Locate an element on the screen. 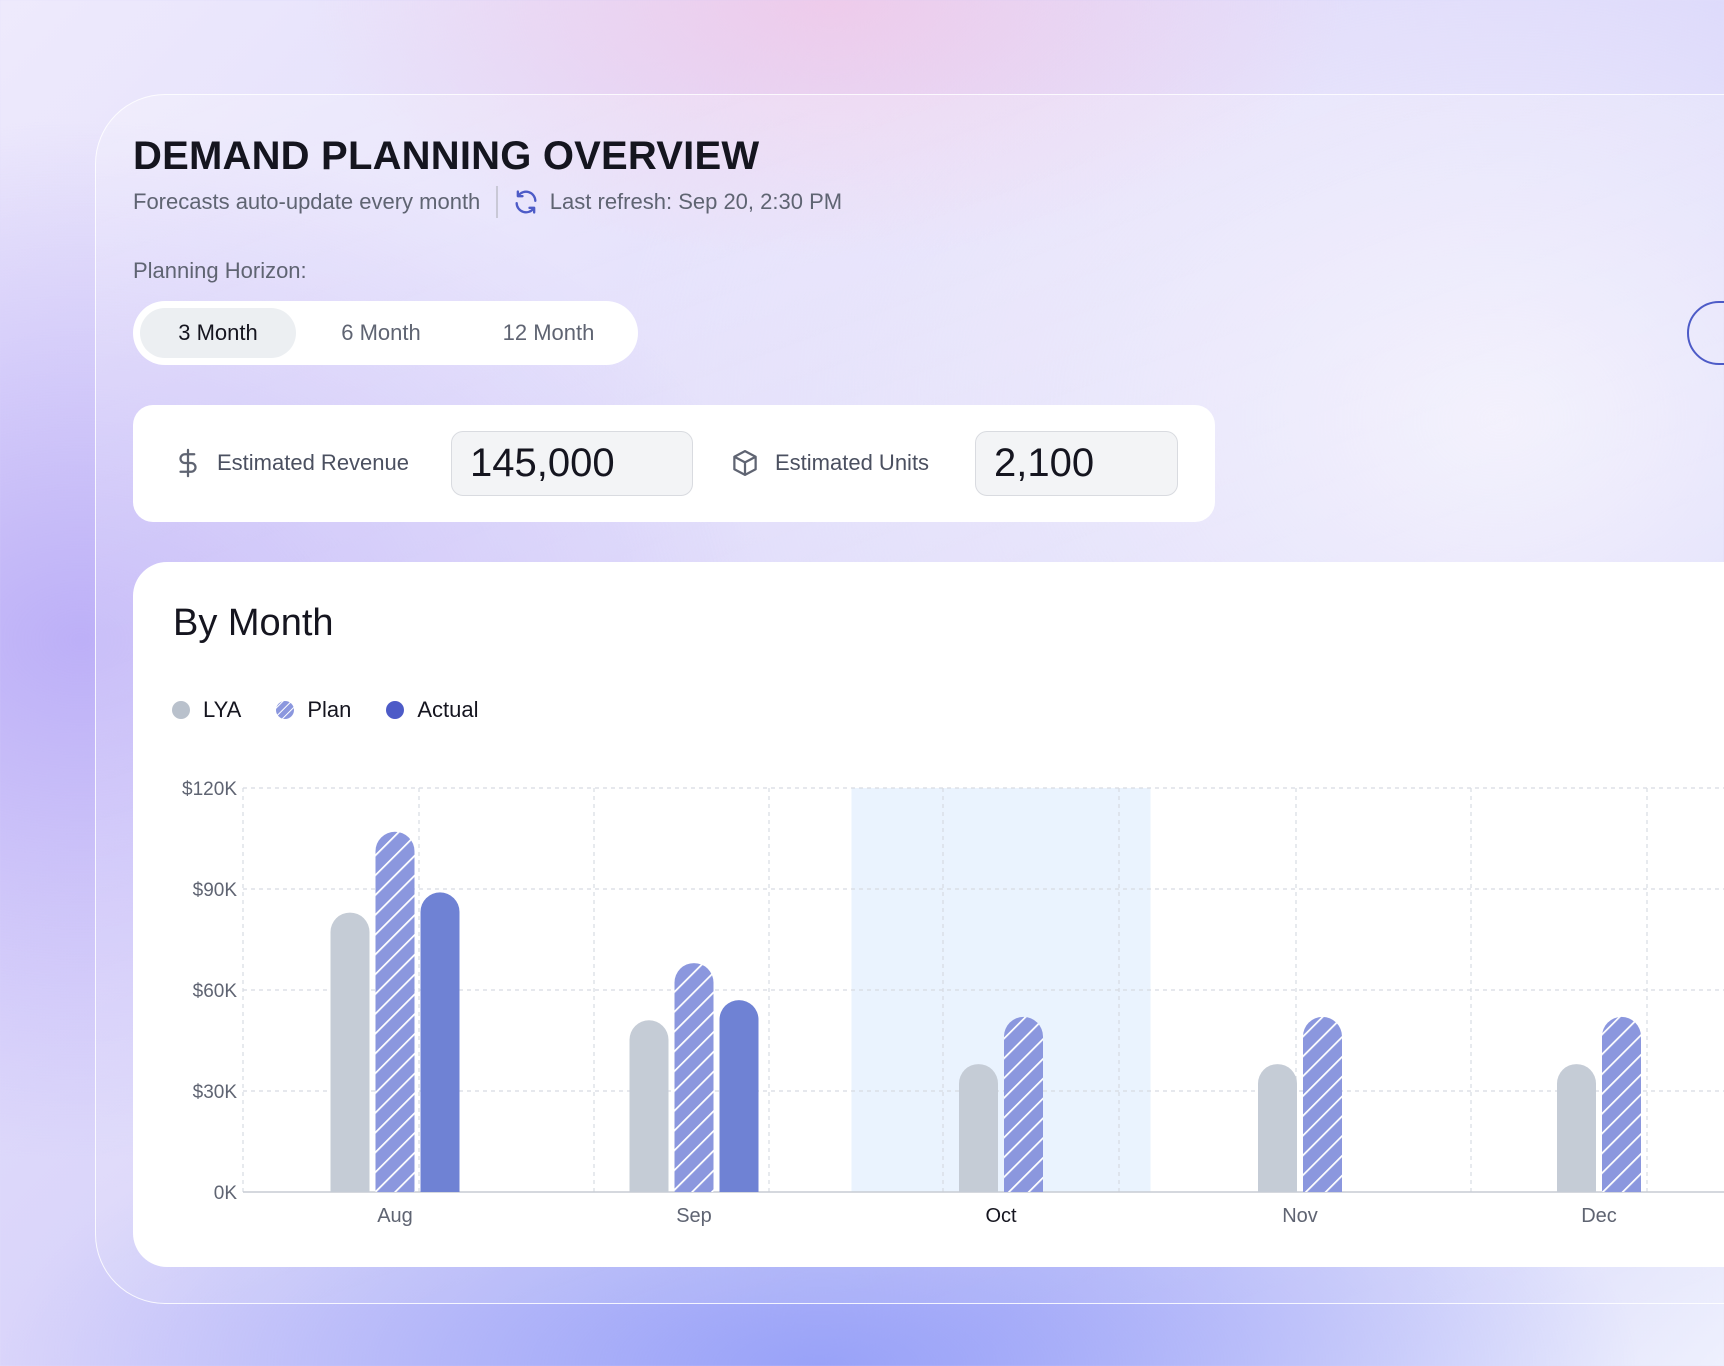 This screenshot has height=1366, width=1724. estimated-revenue-label: Estimated Revenue is located at coordinates (313, 462).